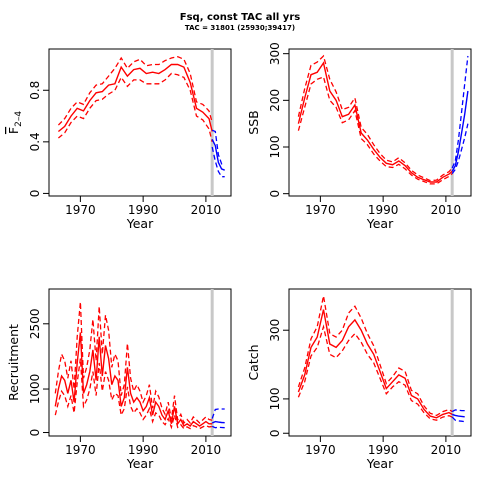 Image resolution: width=480 pixels, height=480 pixels. What do you see at coordinates (19, 119) in the screenshot?
I see `y-axis-label-sub: 2–4` at bounding box center [19, 119].